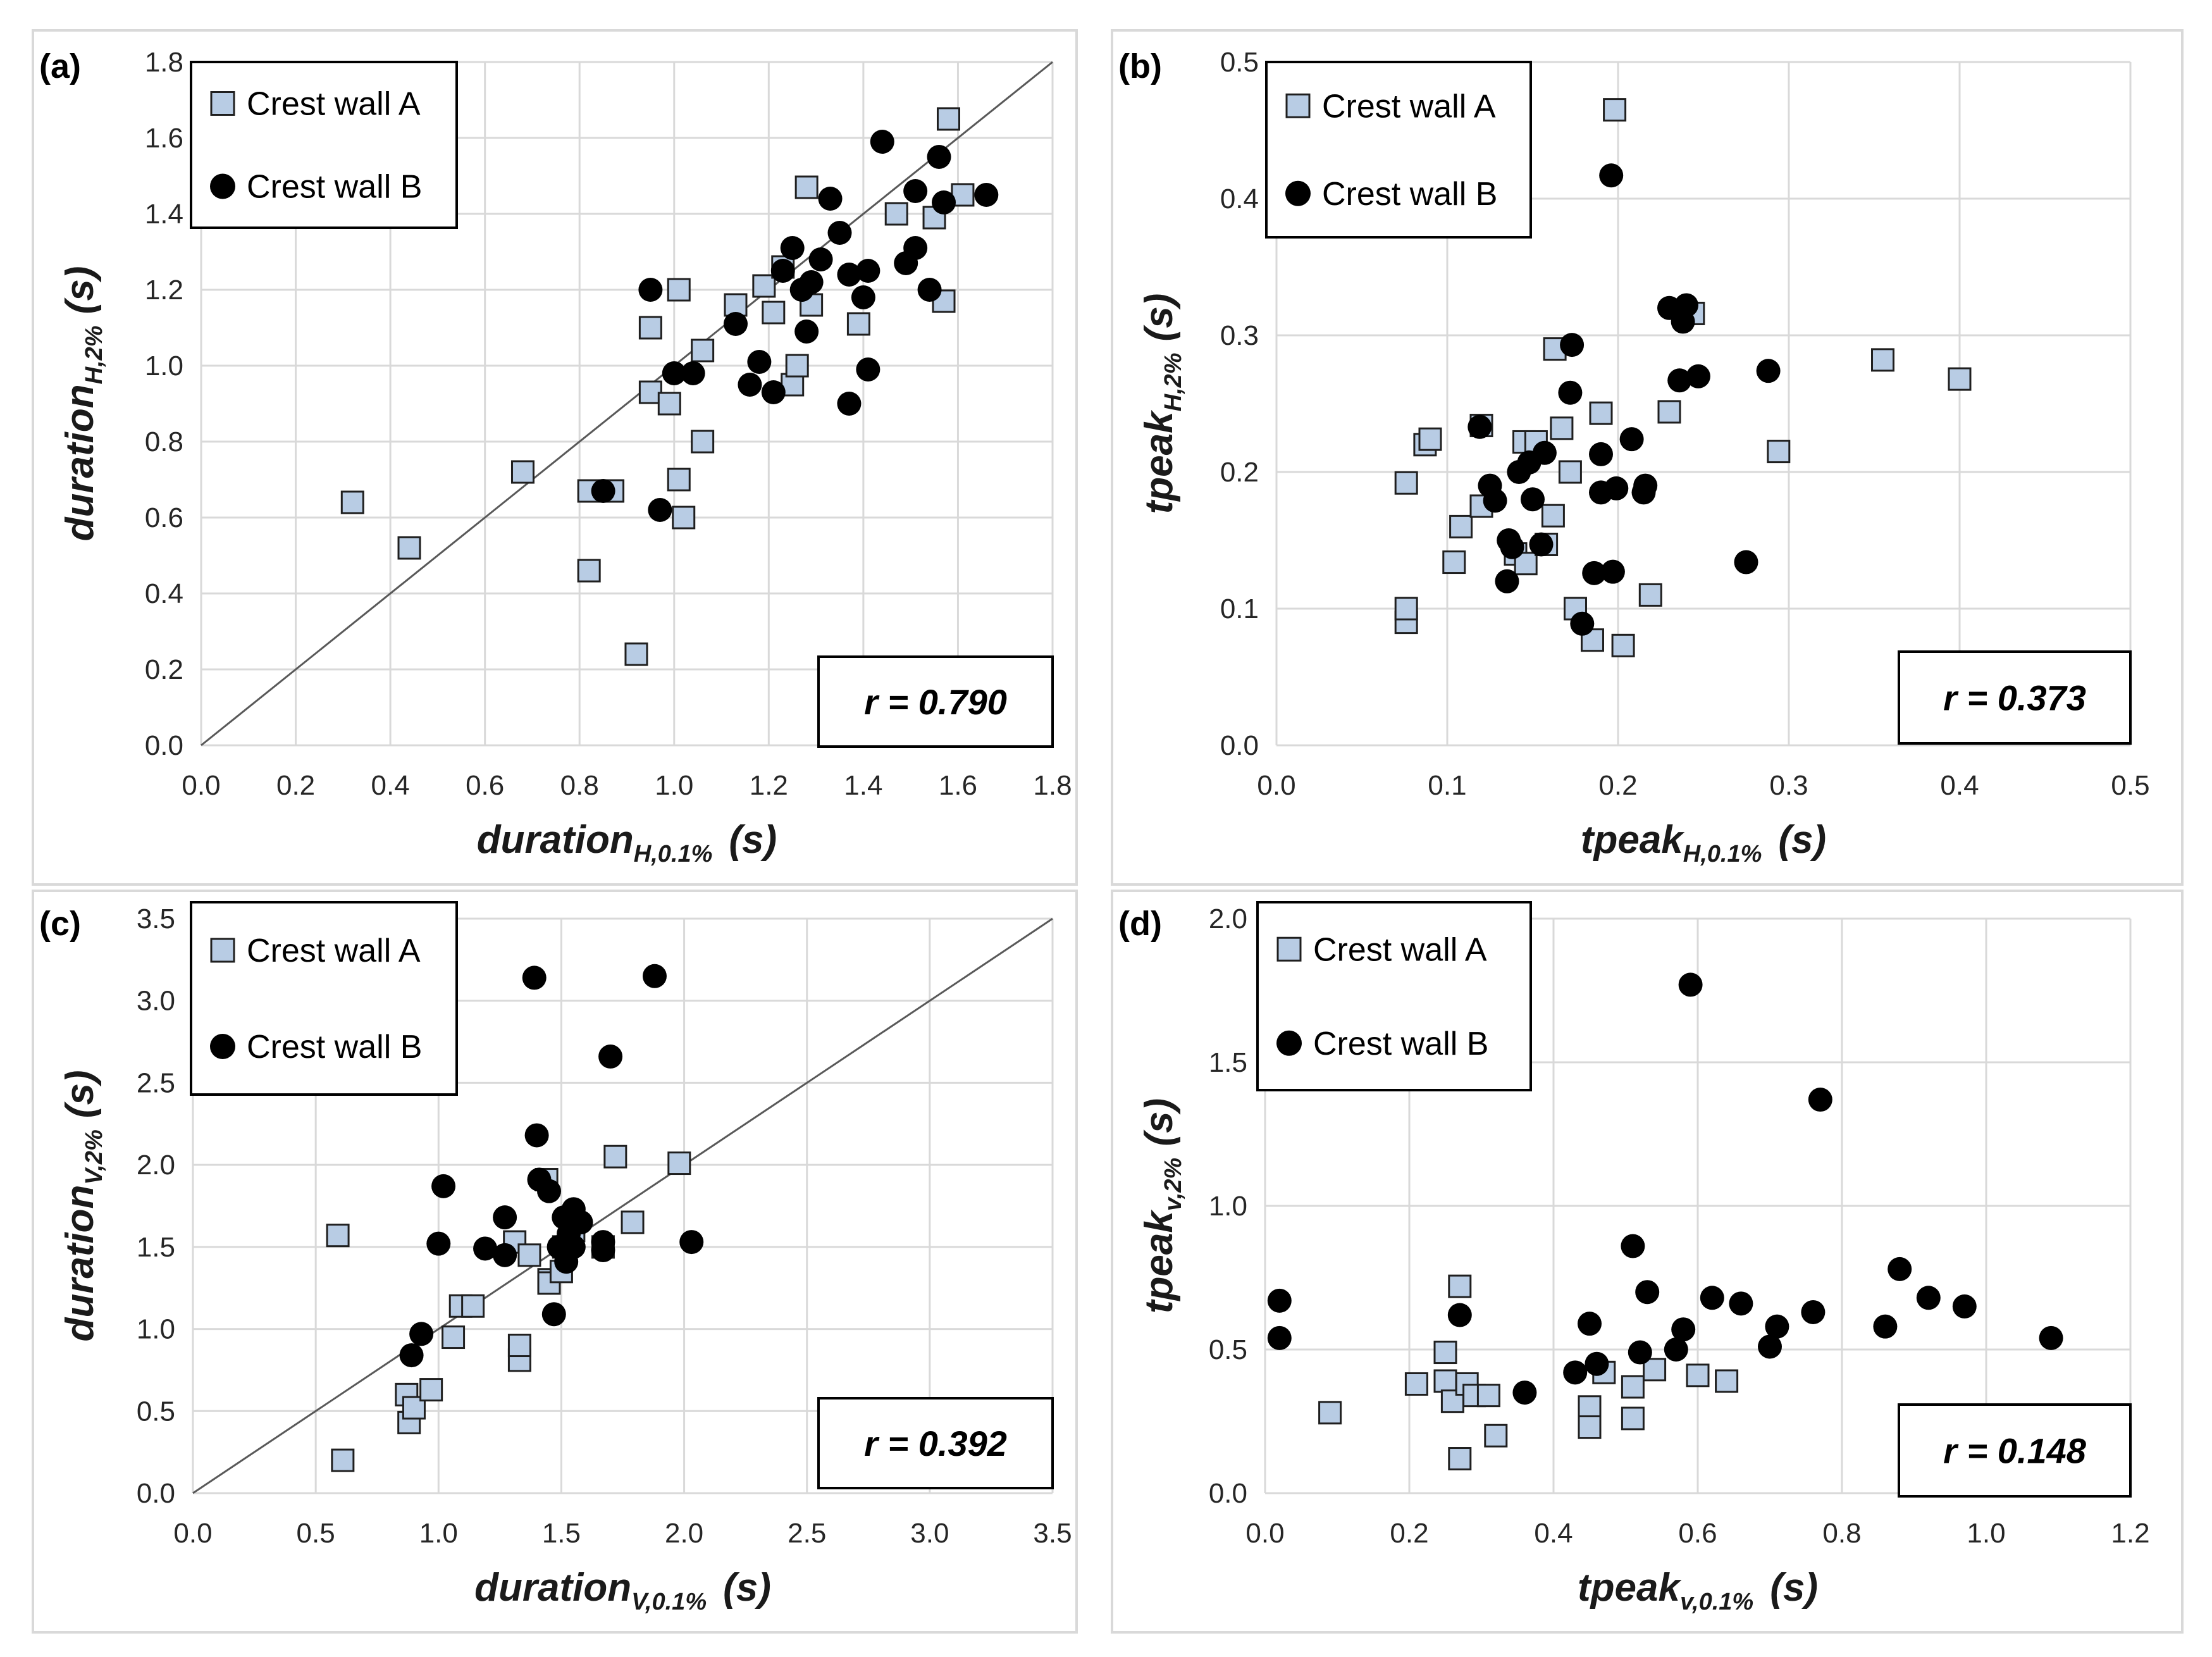 This screenshot has width=2212, height=1657. I want to click on y-tick-label: 1.8, so click(164, 63).